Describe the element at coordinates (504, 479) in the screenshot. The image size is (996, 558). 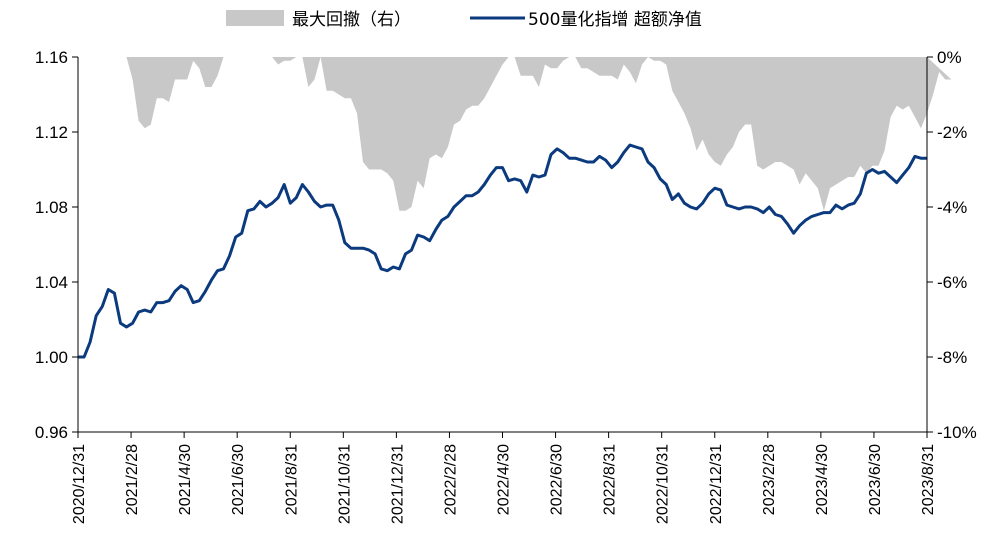
I see `x-tick-label: 2022/4/30` at that location.